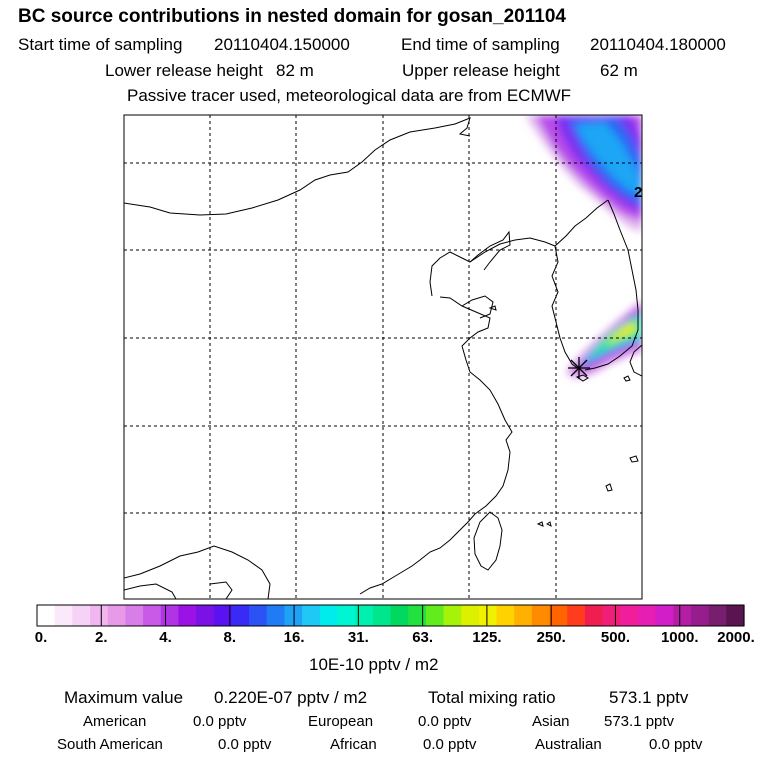  What do you see at coordinates (184, 70) in the screenshot?
I see `lower-height-label: Lower release height` at bounding box center [184, 70].